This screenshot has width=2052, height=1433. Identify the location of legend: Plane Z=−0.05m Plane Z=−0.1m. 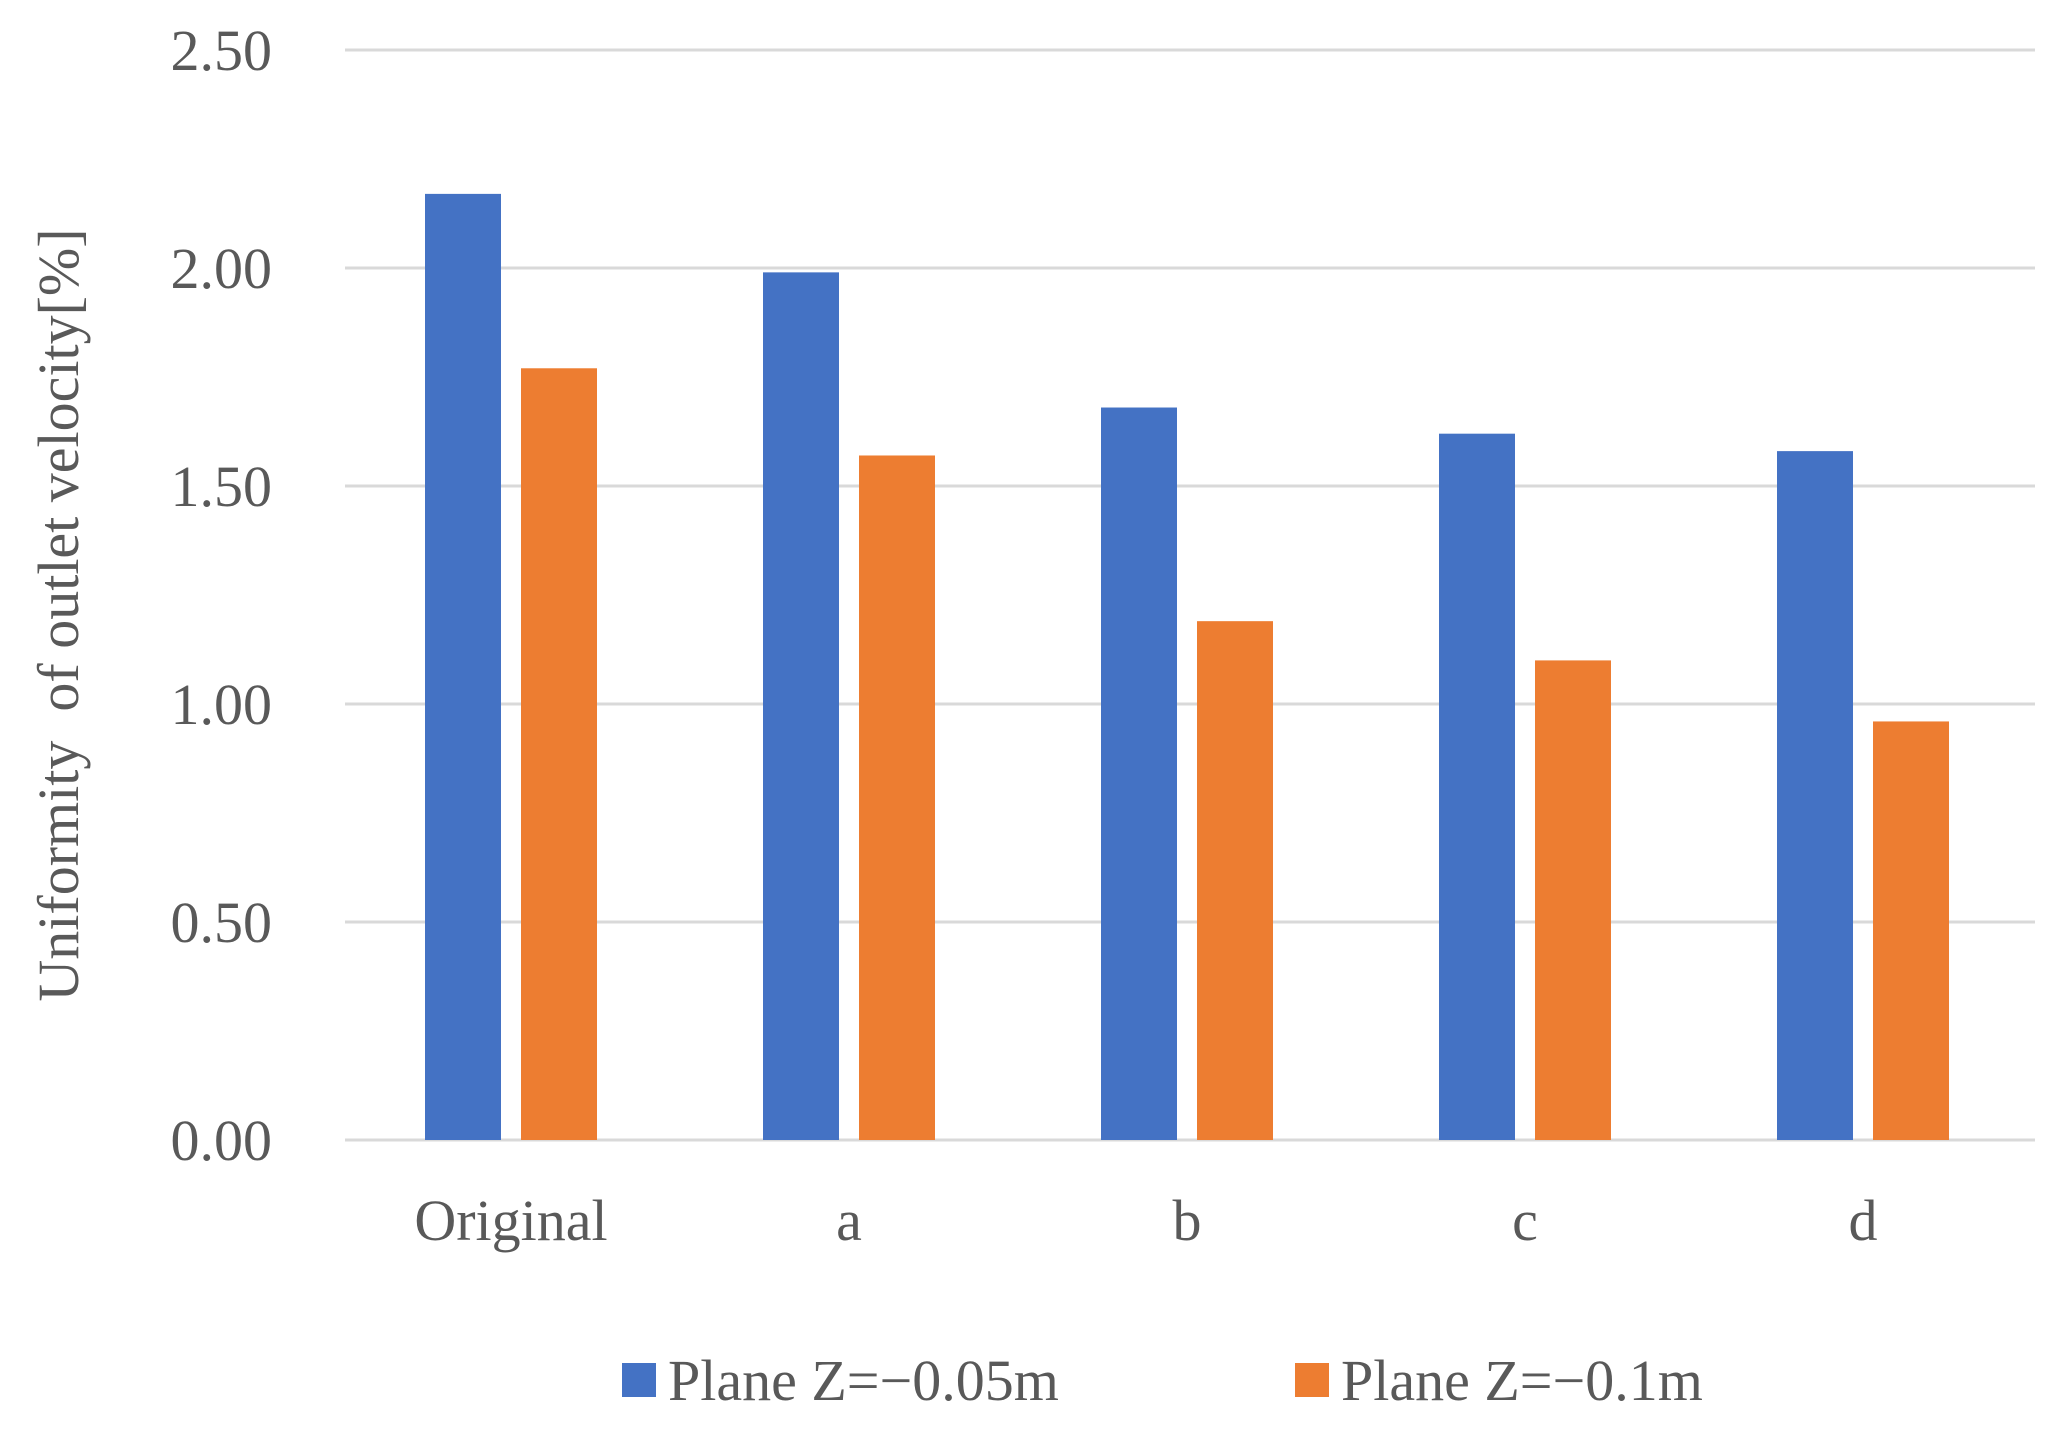
(1162, 1380).